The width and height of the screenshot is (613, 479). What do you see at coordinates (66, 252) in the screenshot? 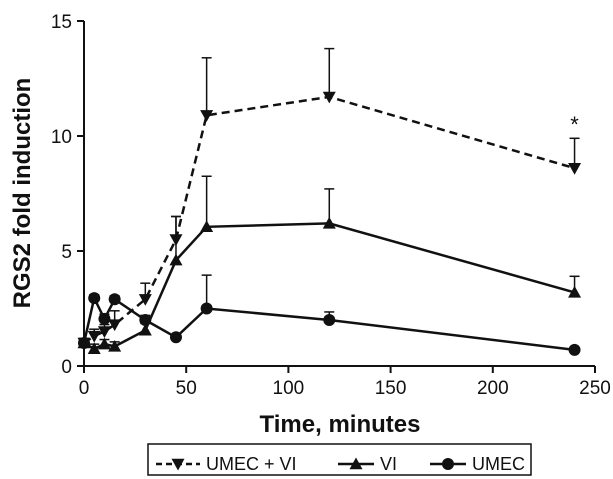
I see `y-tick-label: 5` at bounding box center [66, 252].